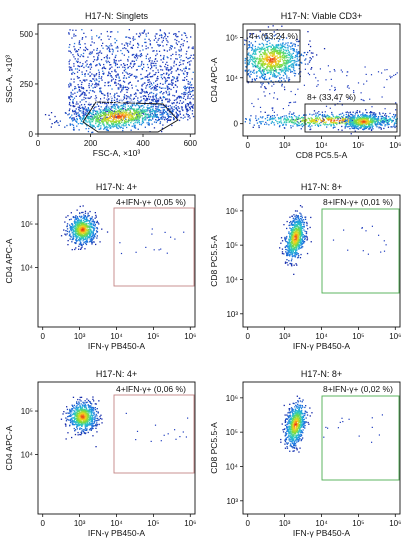 The height and width of the screenshot is (550, 405). What do you see at coordinates (358, 389) in the screenshot?
I see `gate-label: 8+IFN-γ+ (0,02 %)` at bounding box center [358, 389].